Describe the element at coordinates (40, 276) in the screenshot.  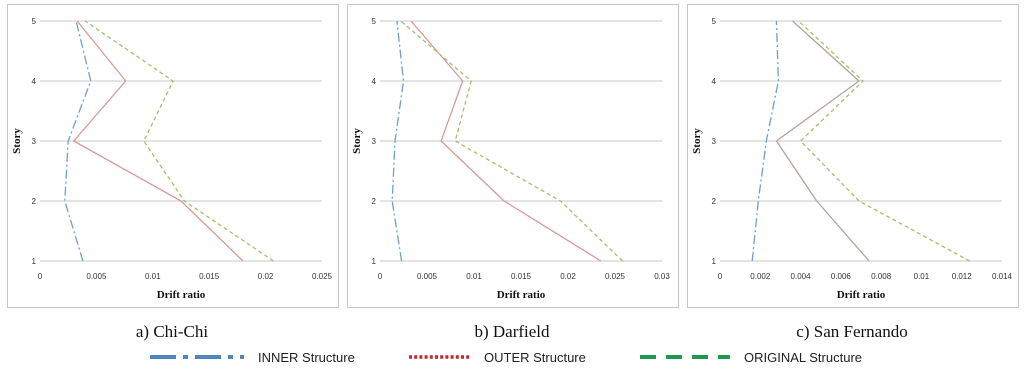
I see `x-tick-label-chi-chi-0: 0` at that location.